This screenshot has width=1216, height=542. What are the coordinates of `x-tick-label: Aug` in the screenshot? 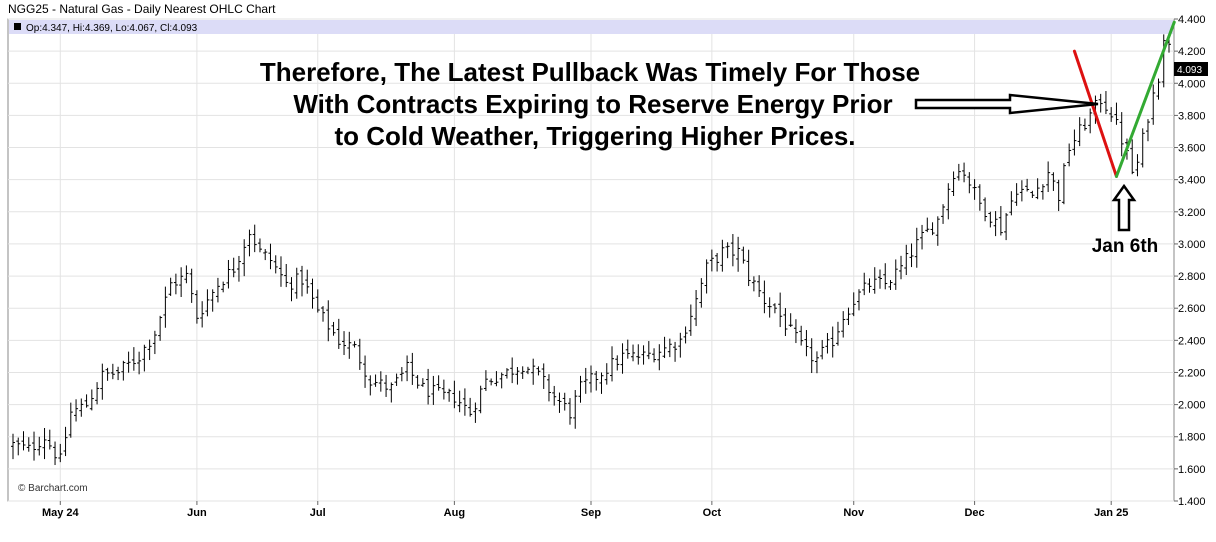 It's located at (454, 513).